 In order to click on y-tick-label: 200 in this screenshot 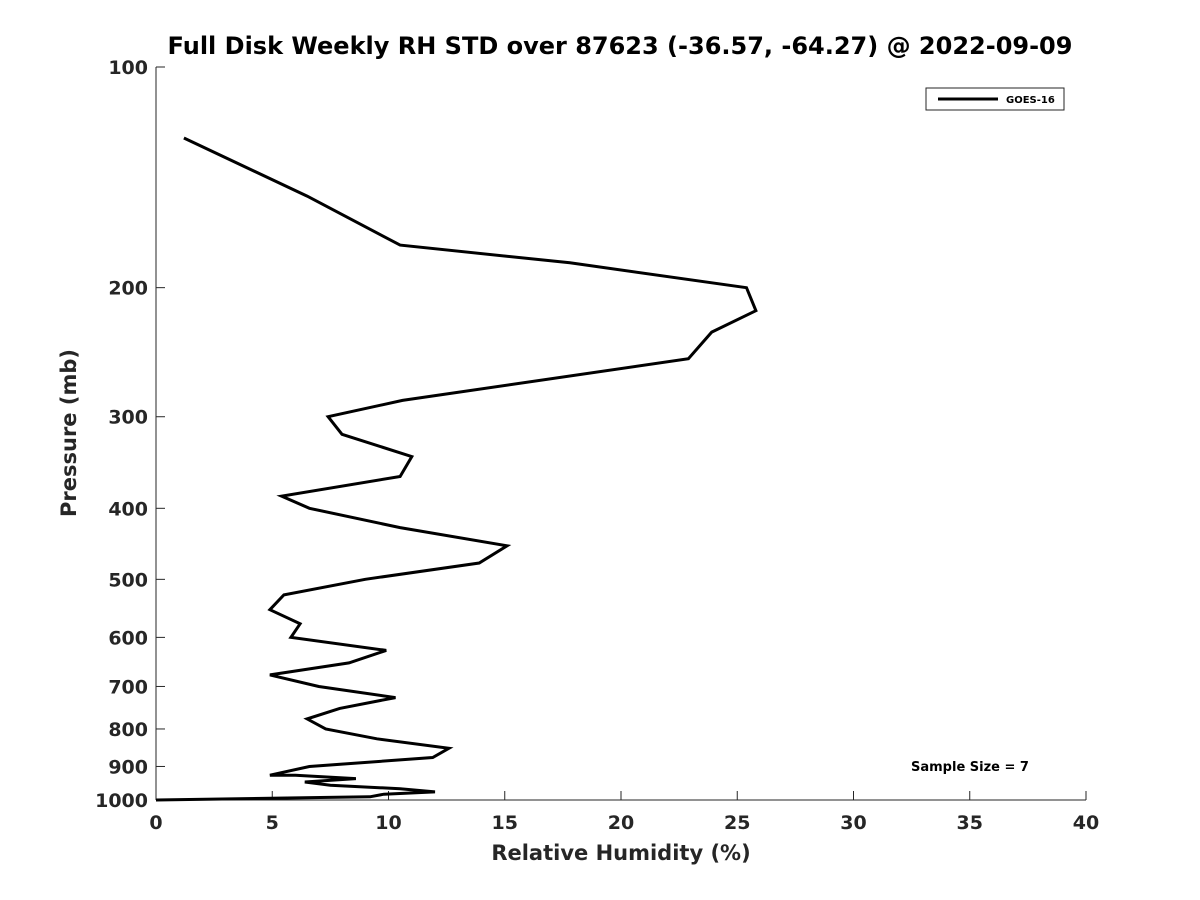, I will do `click(128, 289)`.